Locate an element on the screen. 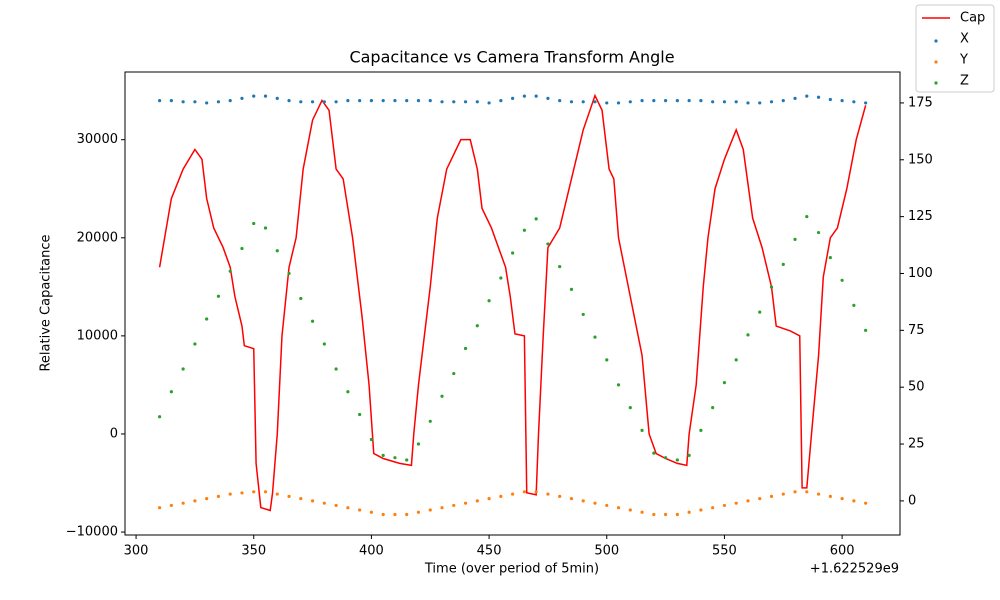 The height and width of the screenshot is (600, 1000). x-tick-label: 450 is located at coordinates (489, 551).